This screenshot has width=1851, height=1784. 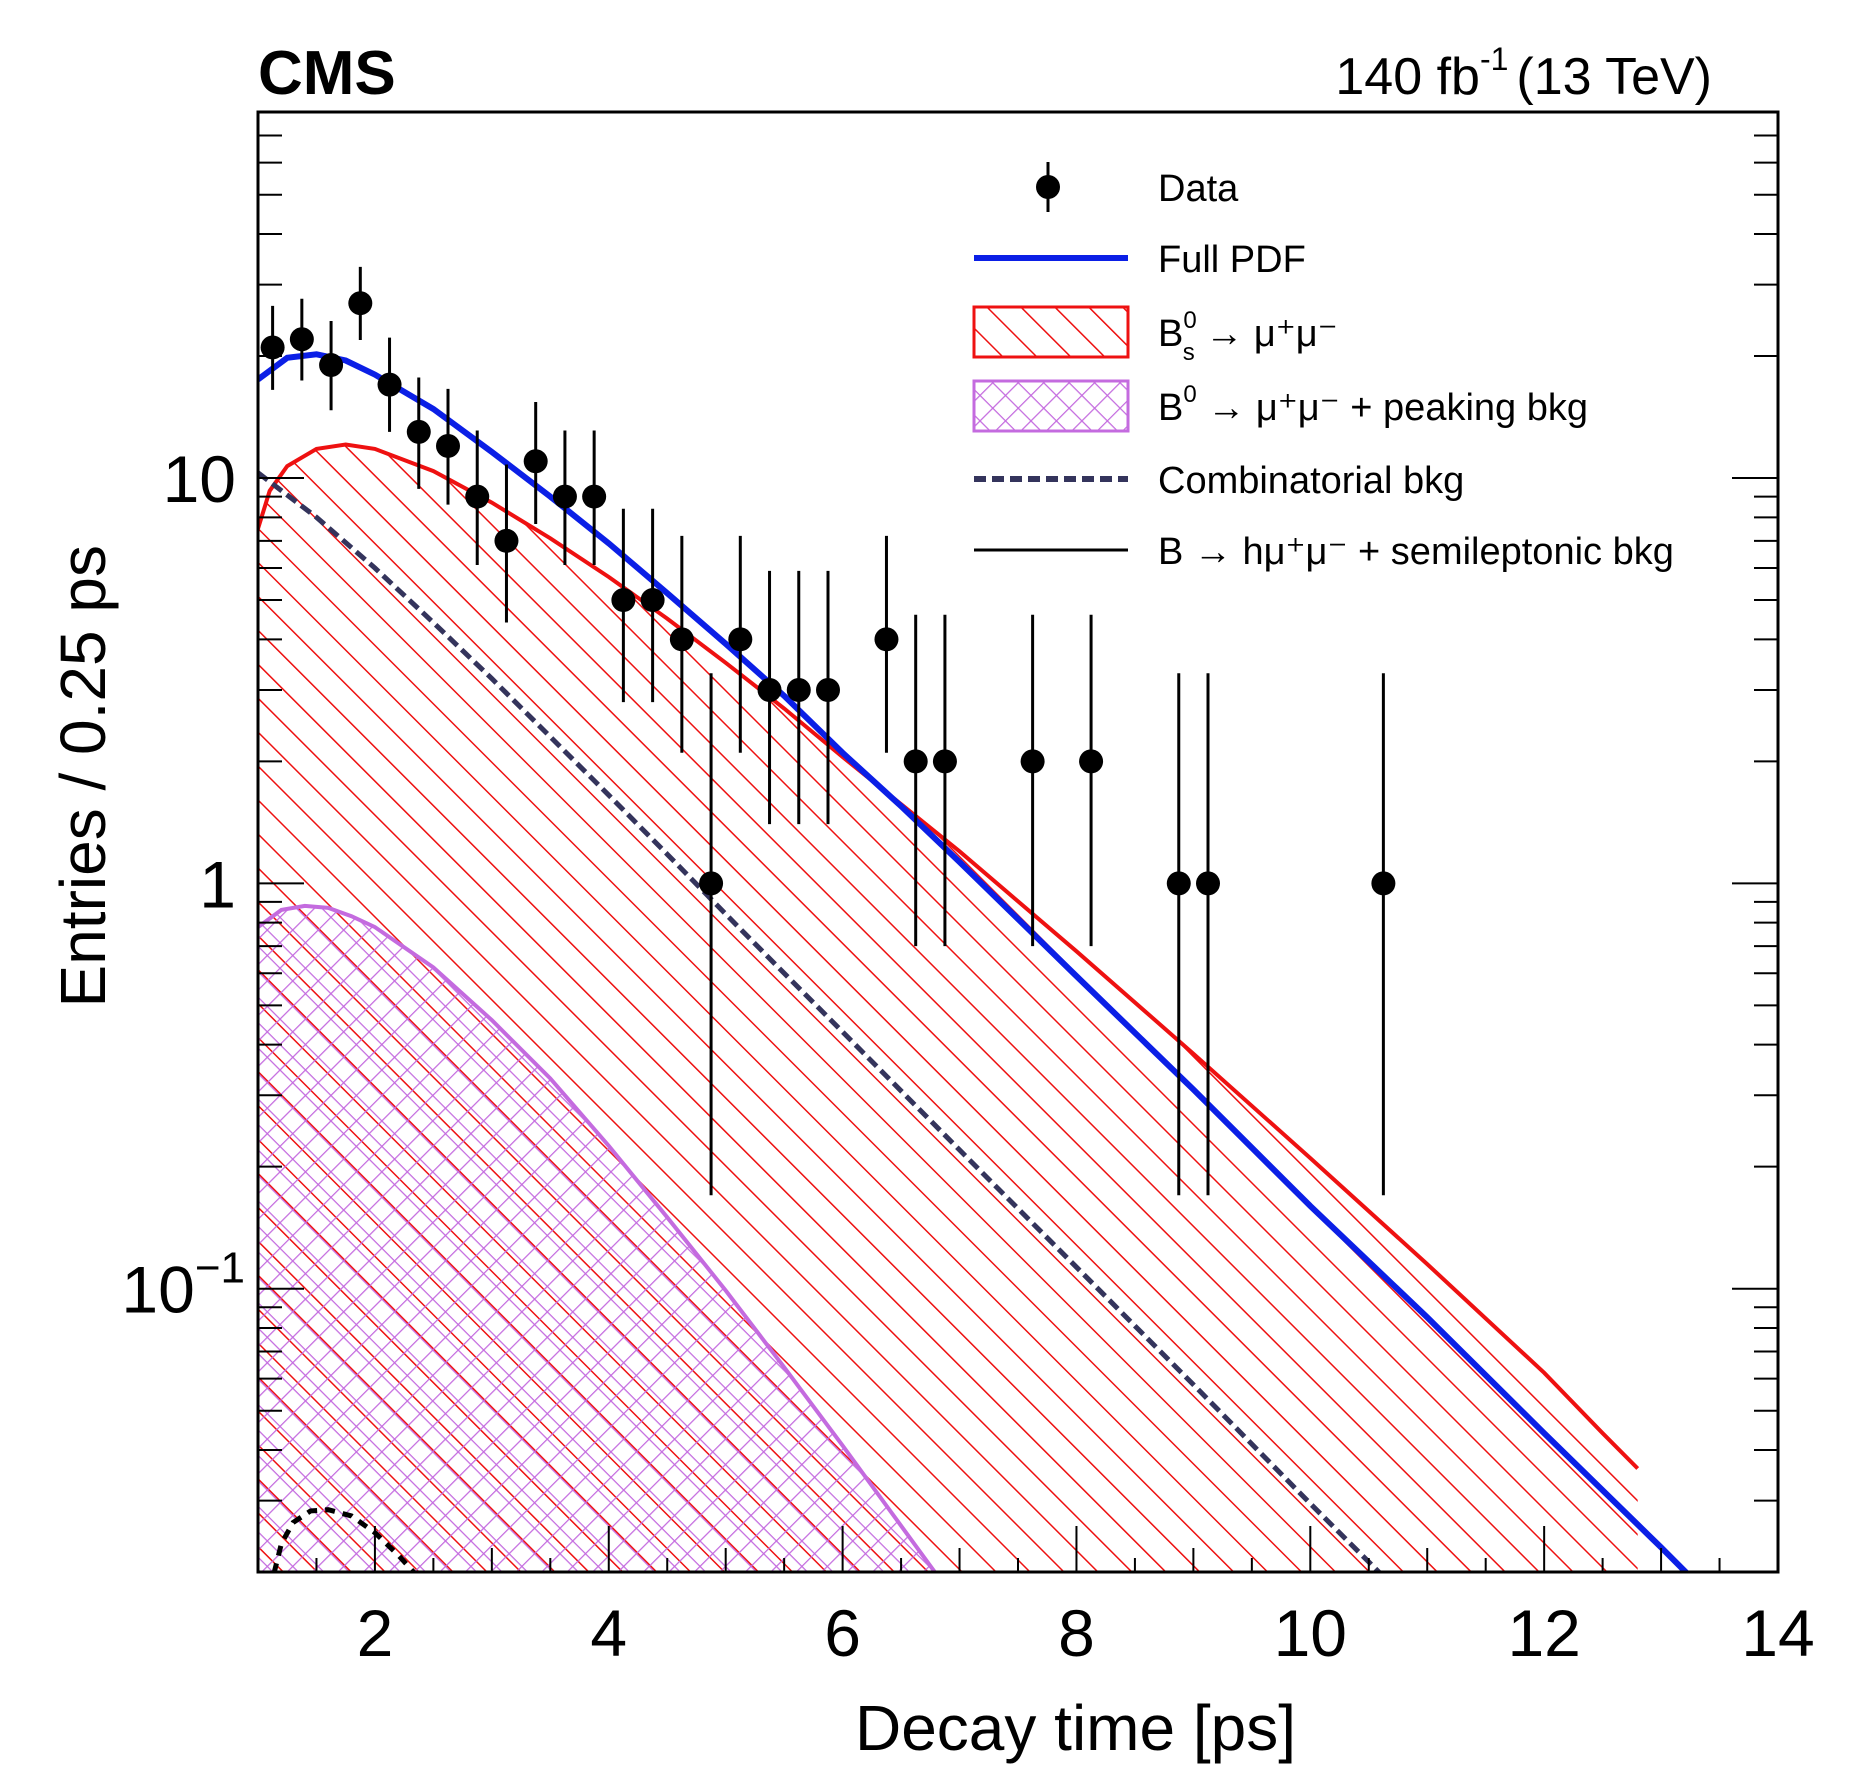 I want to click on legend-b0-swatch, so click(x=1051, y=406).